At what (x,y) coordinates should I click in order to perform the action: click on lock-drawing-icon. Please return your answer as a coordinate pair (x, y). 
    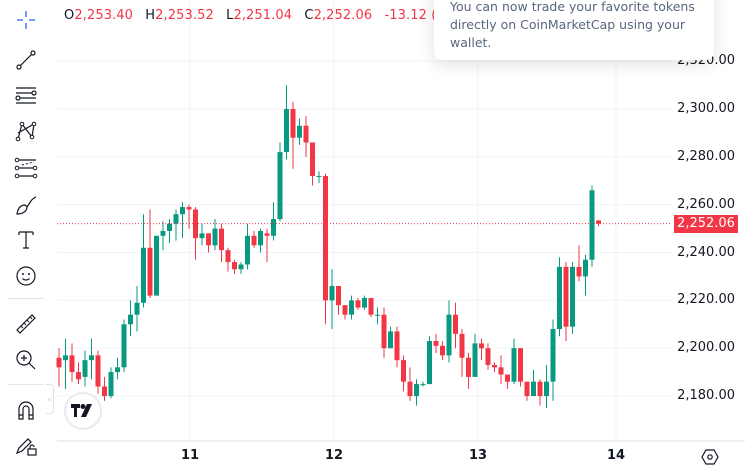
    Looking at the image, I should click on (26, 447).